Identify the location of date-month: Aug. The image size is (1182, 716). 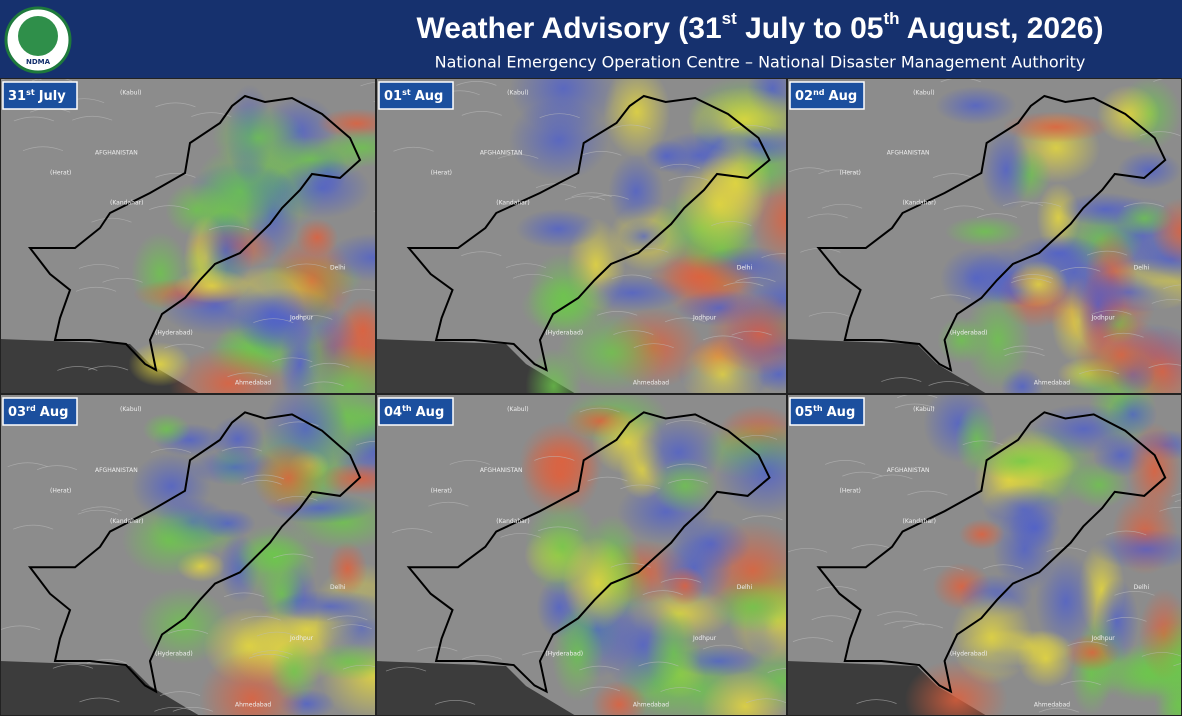
(841, 412).